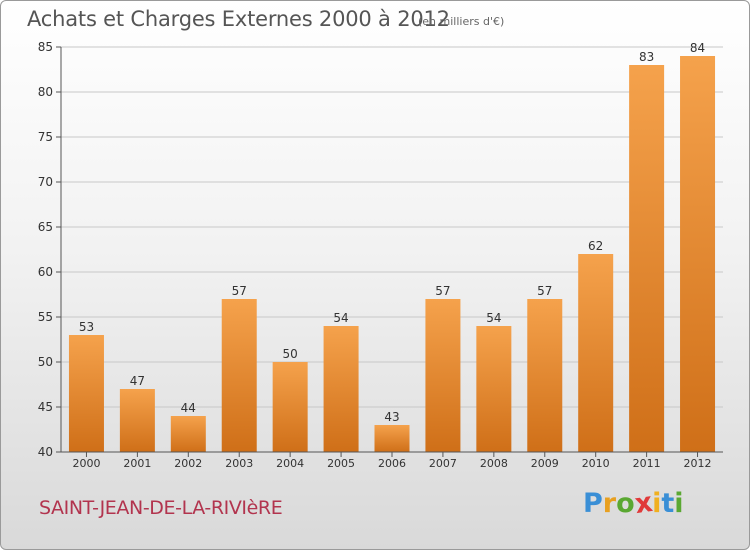 The width and height of the screenshot is (750, 550). What do you see at coordinates (290, 354) in the screenshot?
I see `bar-value-label: 50` at bounding box center [290, 354].